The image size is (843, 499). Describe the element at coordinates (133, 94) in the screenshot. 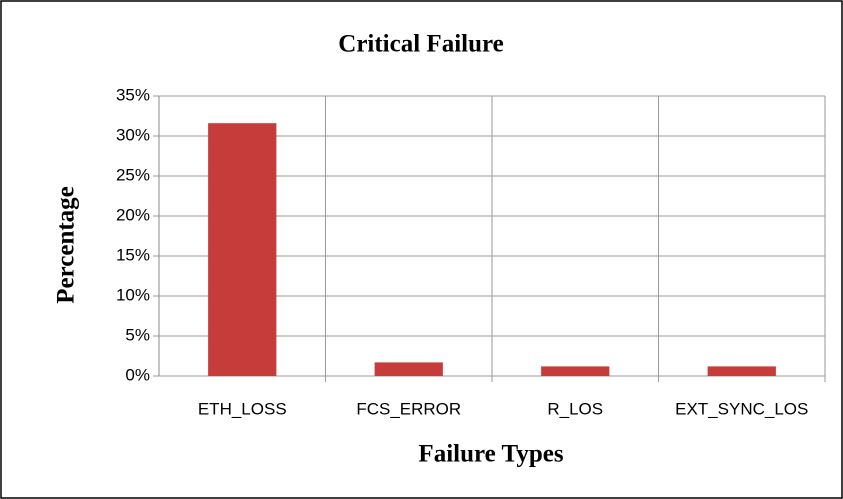

I see `y-tick-label: 35%` at that location.